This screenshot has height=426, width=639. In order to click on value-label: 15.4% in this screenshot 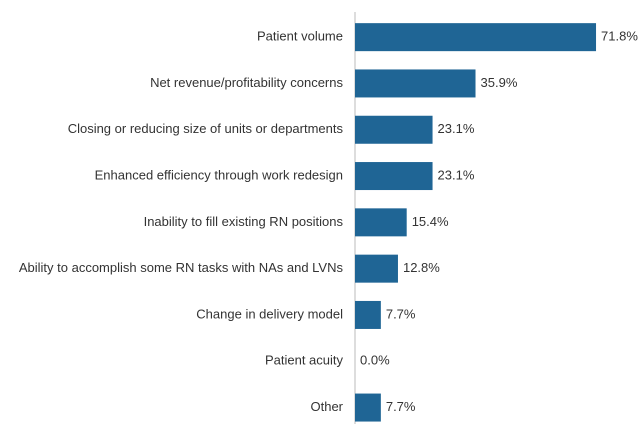, I will do `click(430, 221)`.